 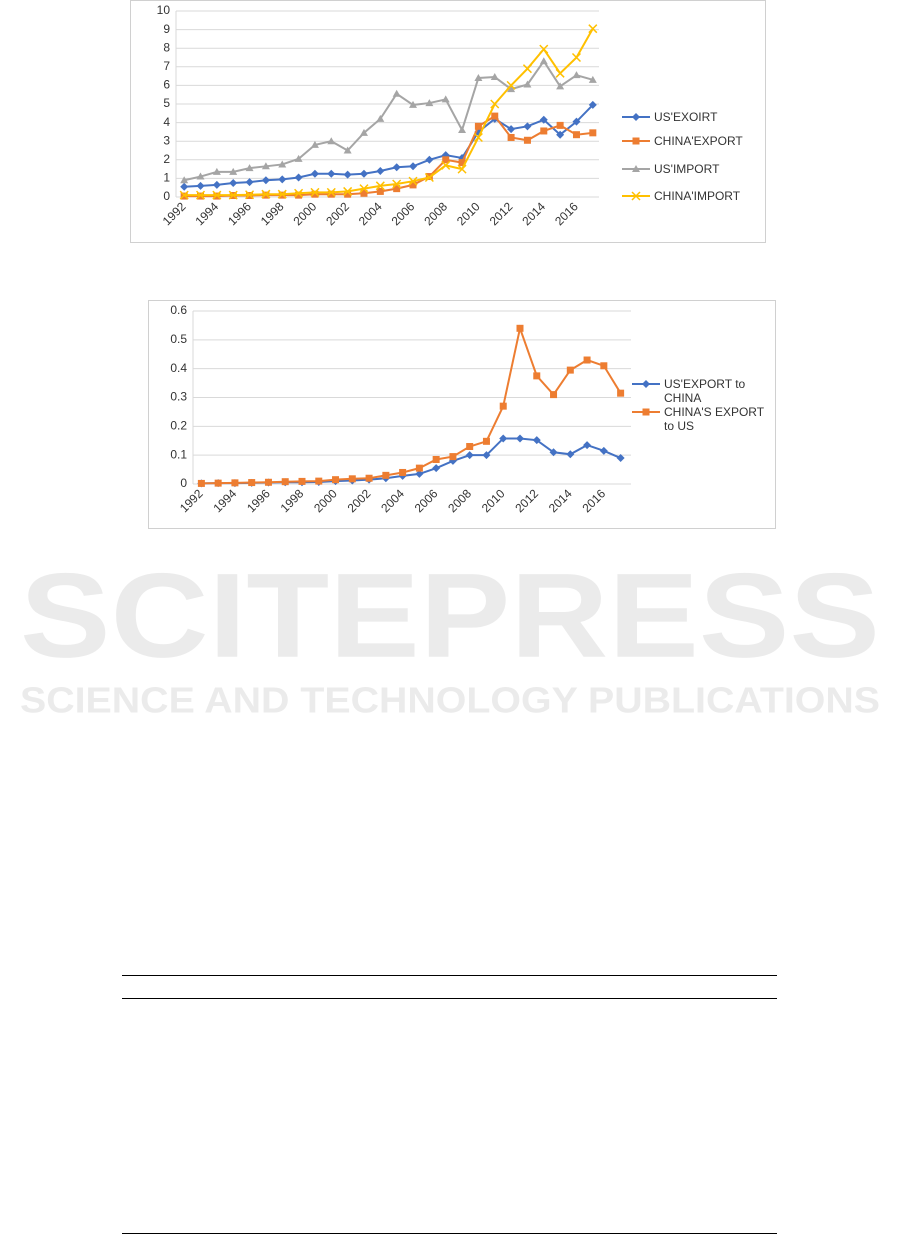 What do you see at coordinates (392, 500) in the screenshot?
I see `x-tick-label: 2004` at bounding box center [392, 500].